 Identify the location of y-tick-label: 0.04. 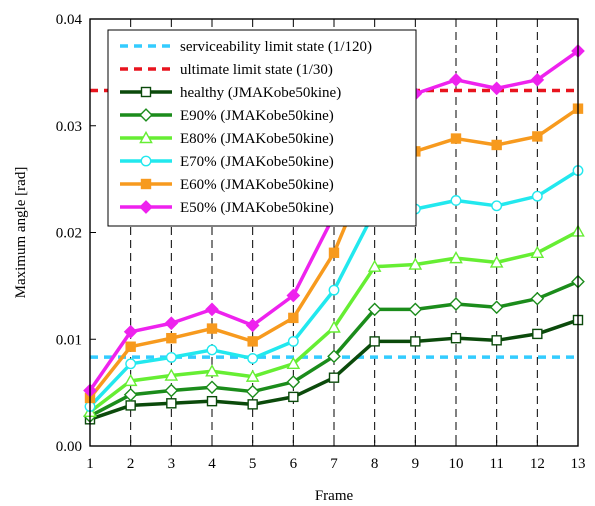
(69, 20).